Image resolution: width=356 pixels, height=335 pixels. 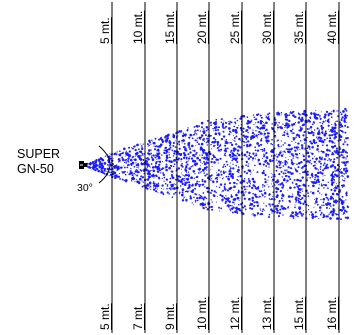 What do you see at coordinates (299, 27) in the screenshot?
I see `distance-label-text: 35 mt.` at bounding box center [299, 27].